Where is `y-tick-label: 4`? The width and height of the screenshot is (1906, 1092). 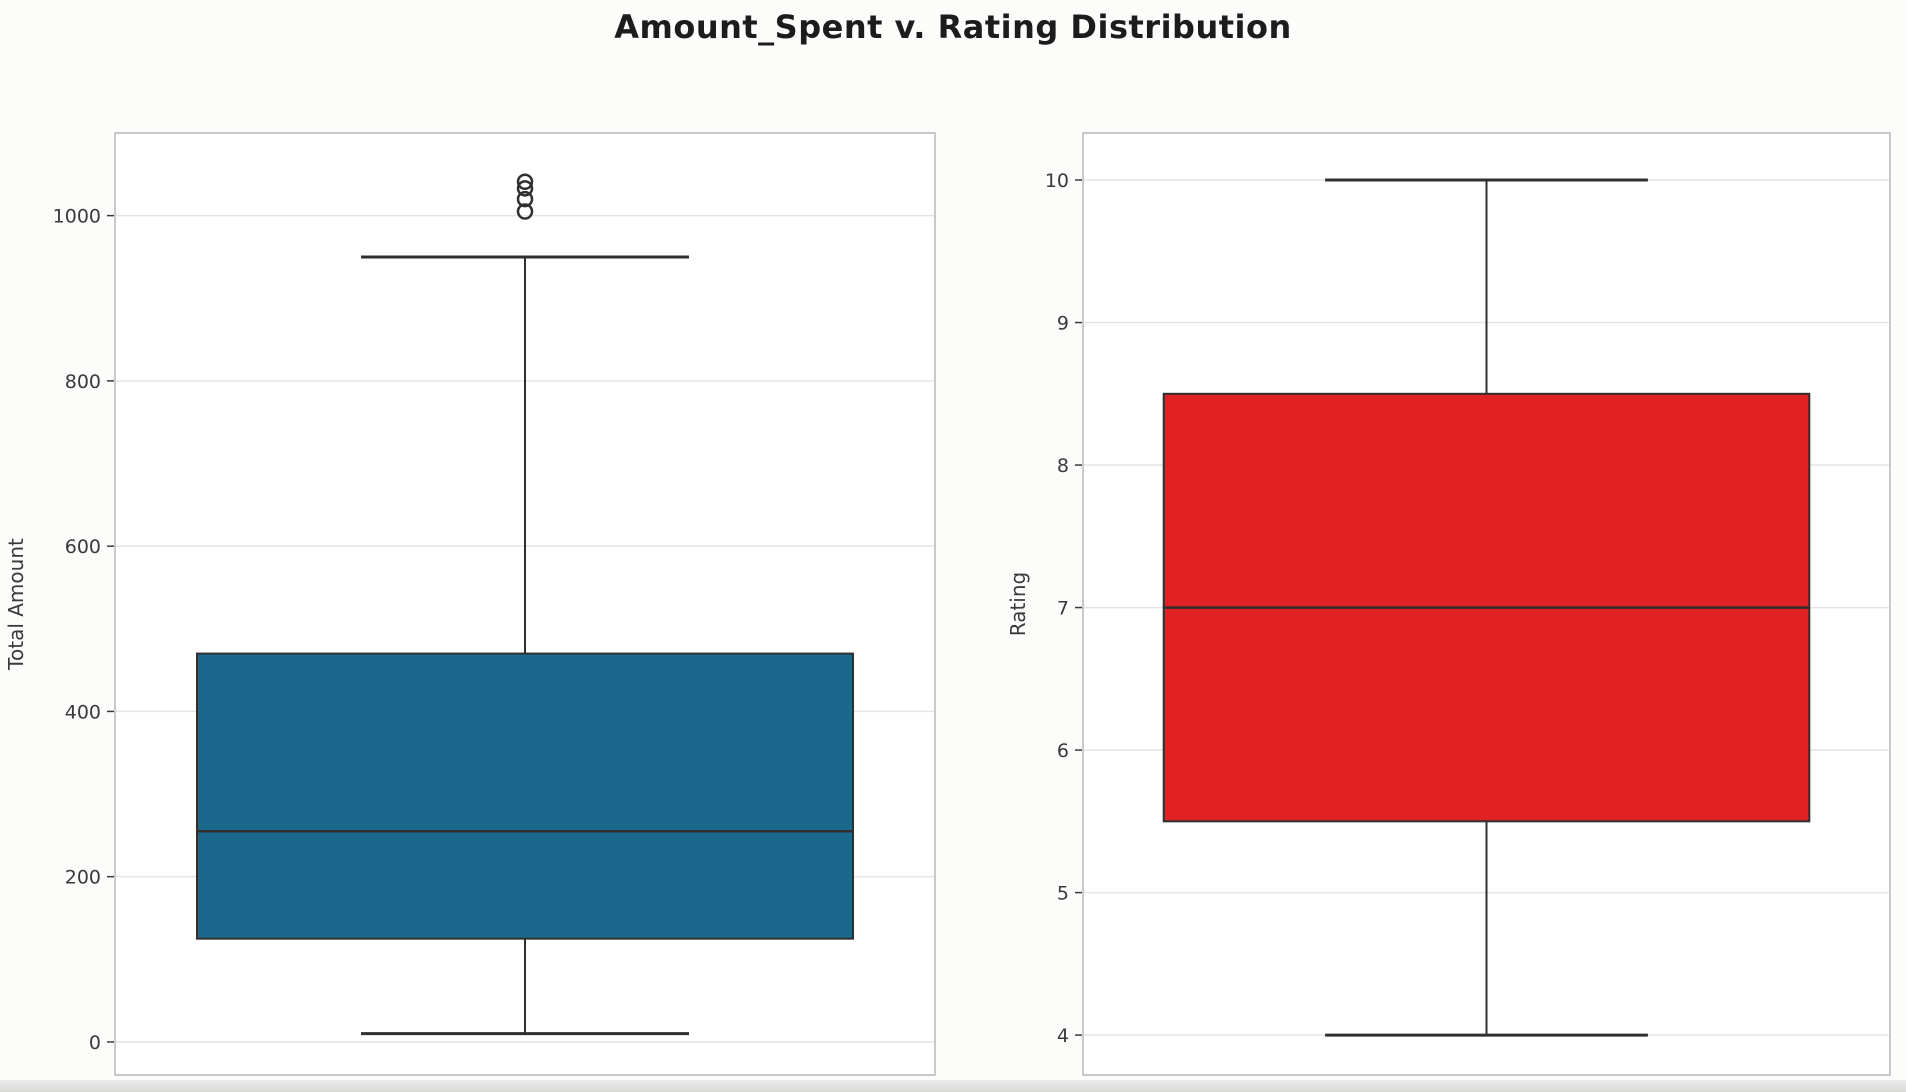
y-tick-label: 4 is located at coordinates (1063, 1036).